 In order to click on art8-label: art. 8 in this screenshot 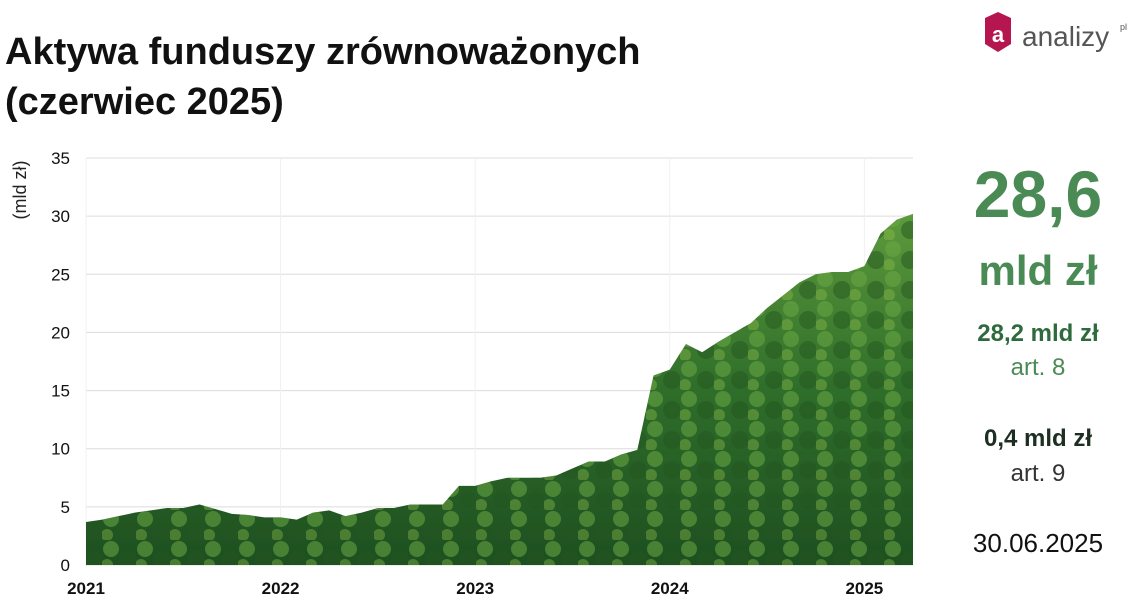, I will do `click(1038, 367)`.